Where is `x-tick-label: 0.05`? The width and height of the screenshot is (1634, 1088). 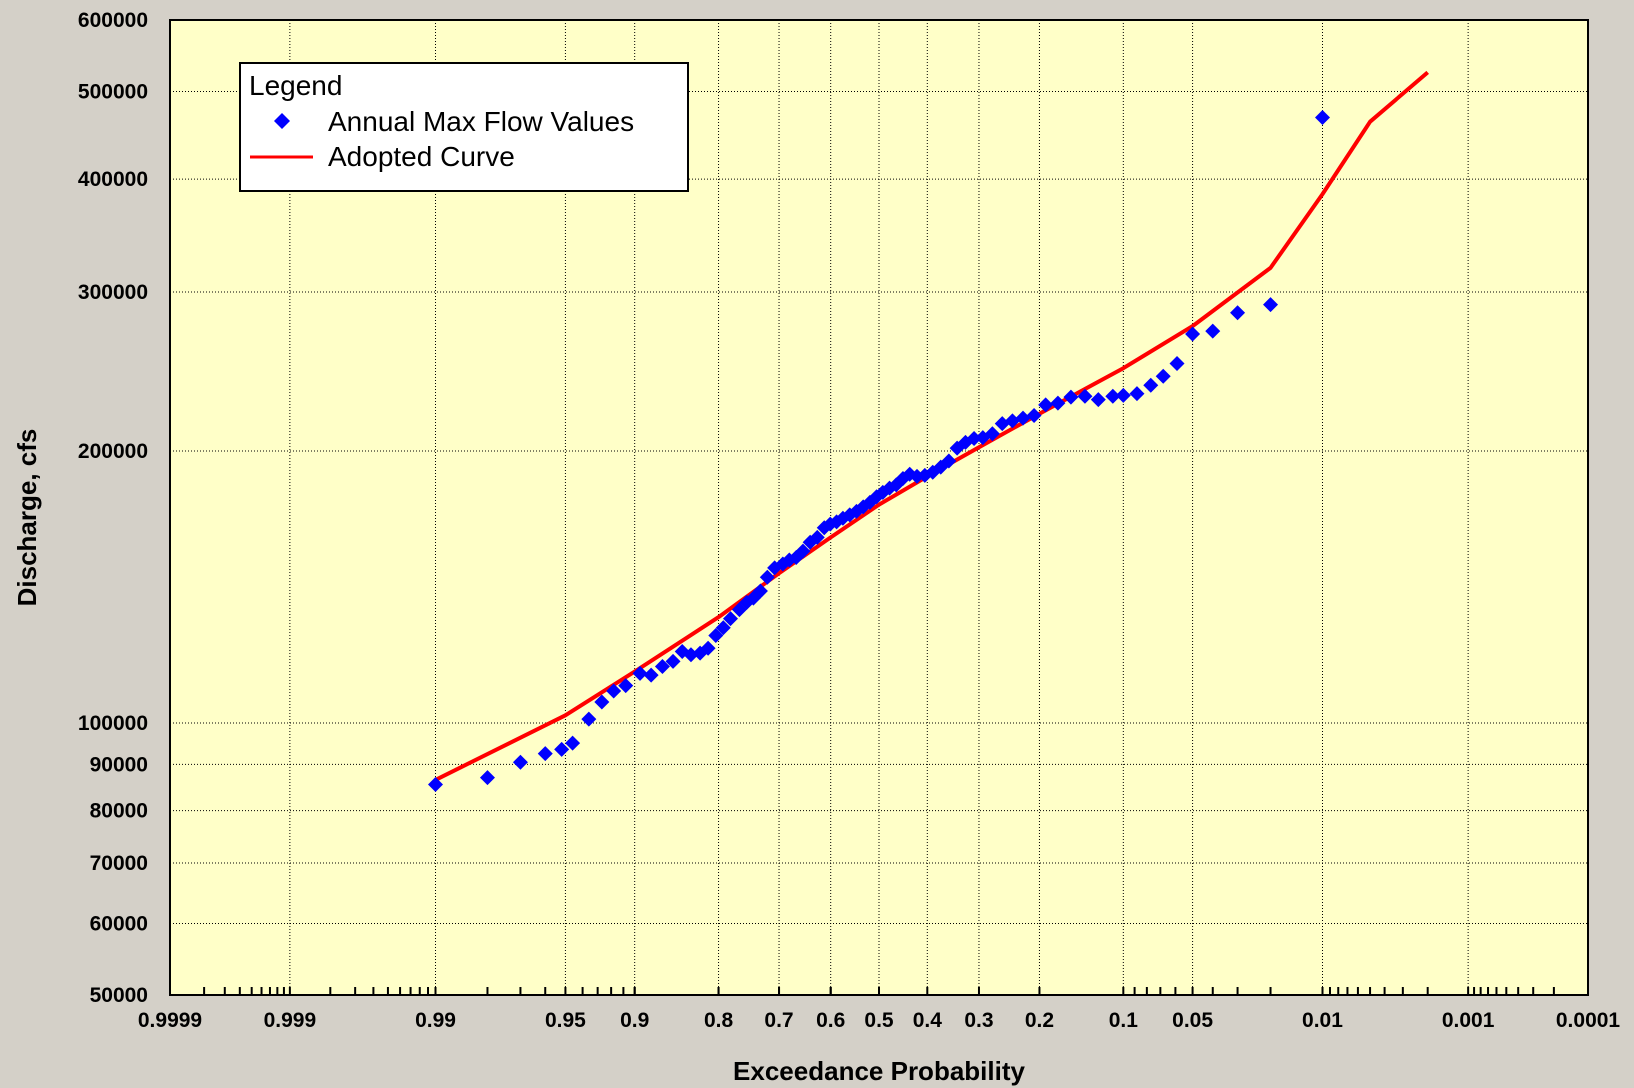 x-tick-label: 0.05 is located at coordinates (1192, 1020).